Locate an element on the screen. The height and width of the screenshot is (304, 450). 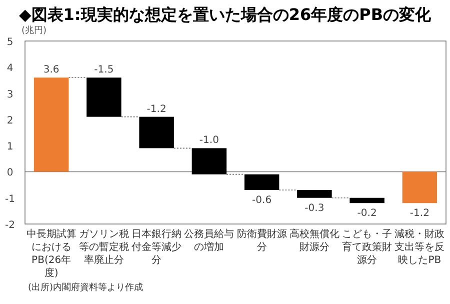
y-tick-label: -1 is located at coordinates (10, 199).